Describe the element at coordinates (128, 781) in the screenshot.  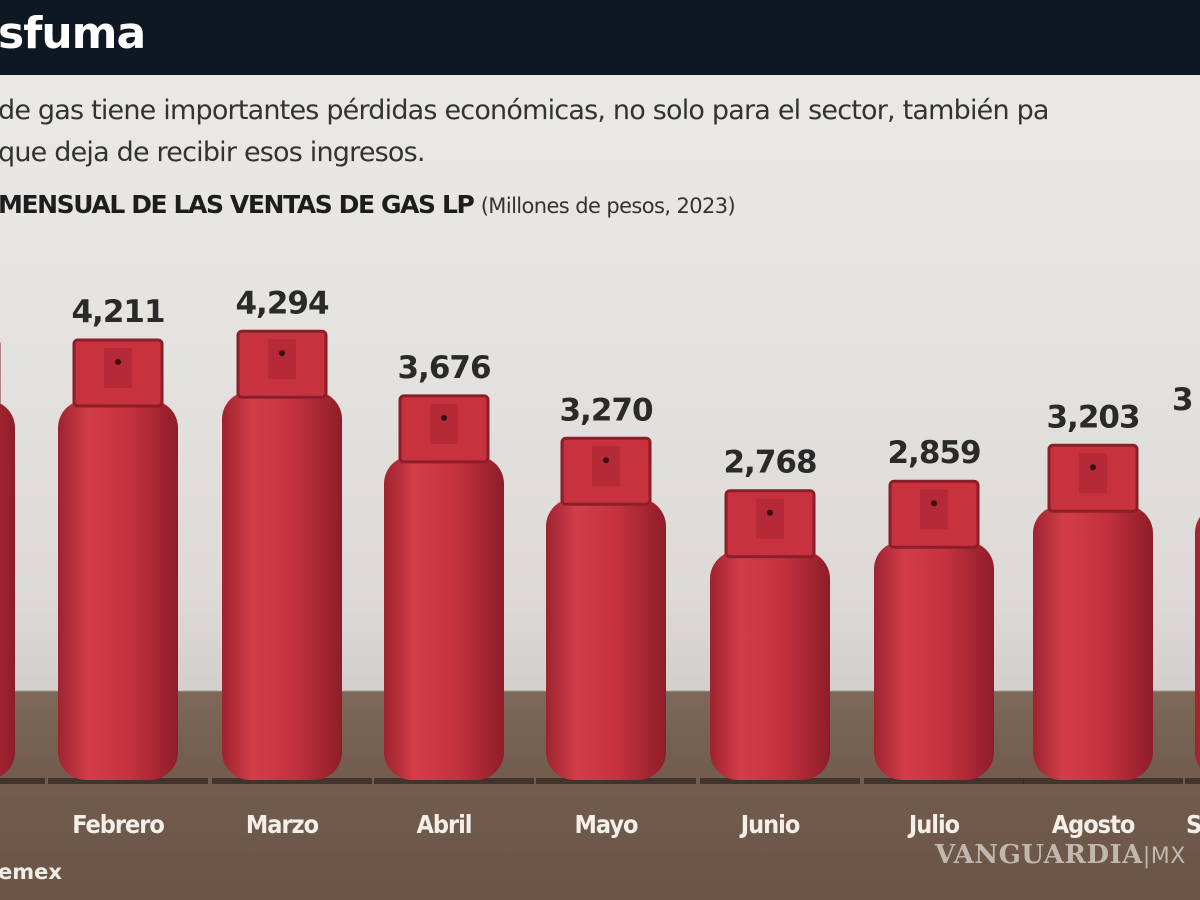
I see `cylinder-febrero-shadow` at that location.